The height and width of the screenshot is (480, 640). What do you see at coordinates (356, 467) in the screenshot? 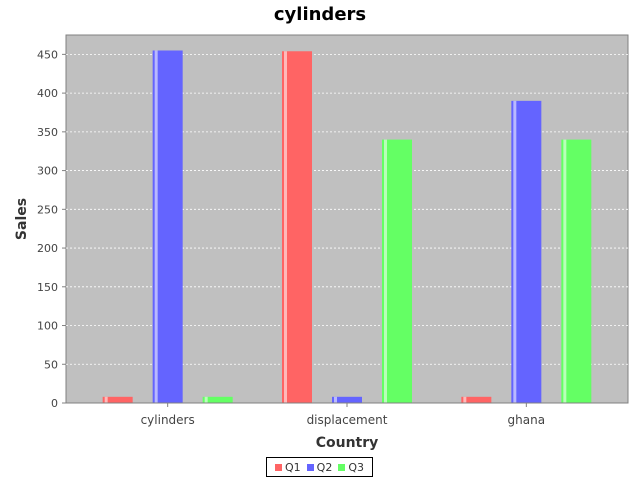
I see `legend-label: Q3` at bounding box center [356, 467].